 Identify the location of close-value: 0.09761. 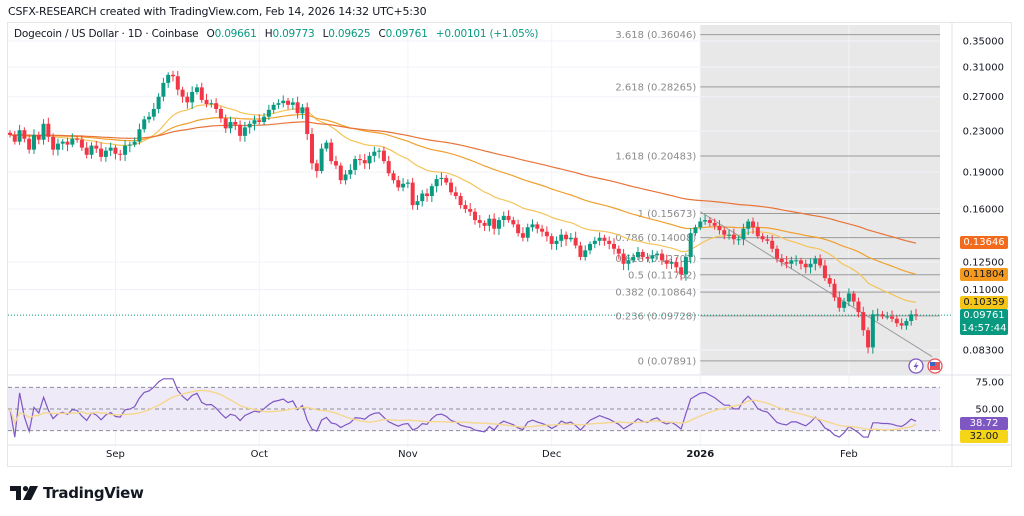
(406, 34).